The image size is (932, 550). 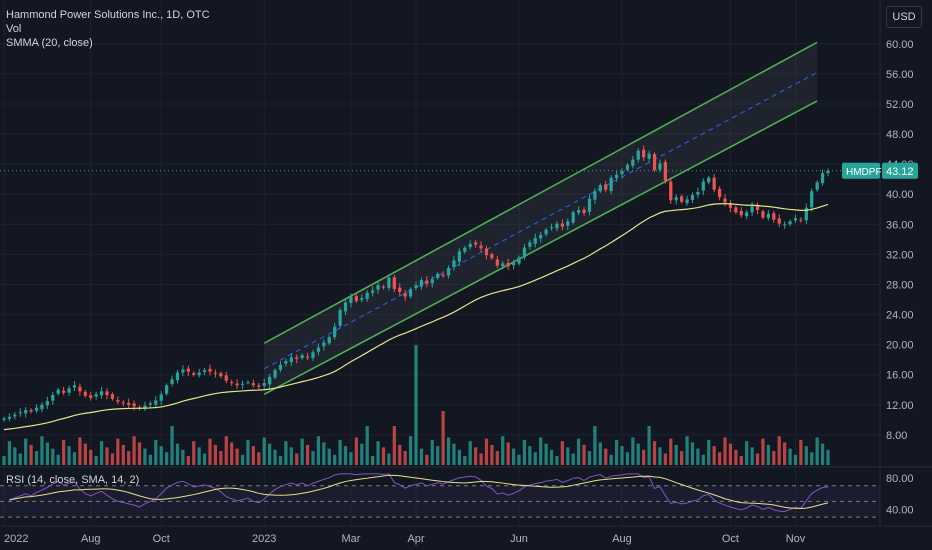 I want to click on rsi-line, so click(x=419, y=492).